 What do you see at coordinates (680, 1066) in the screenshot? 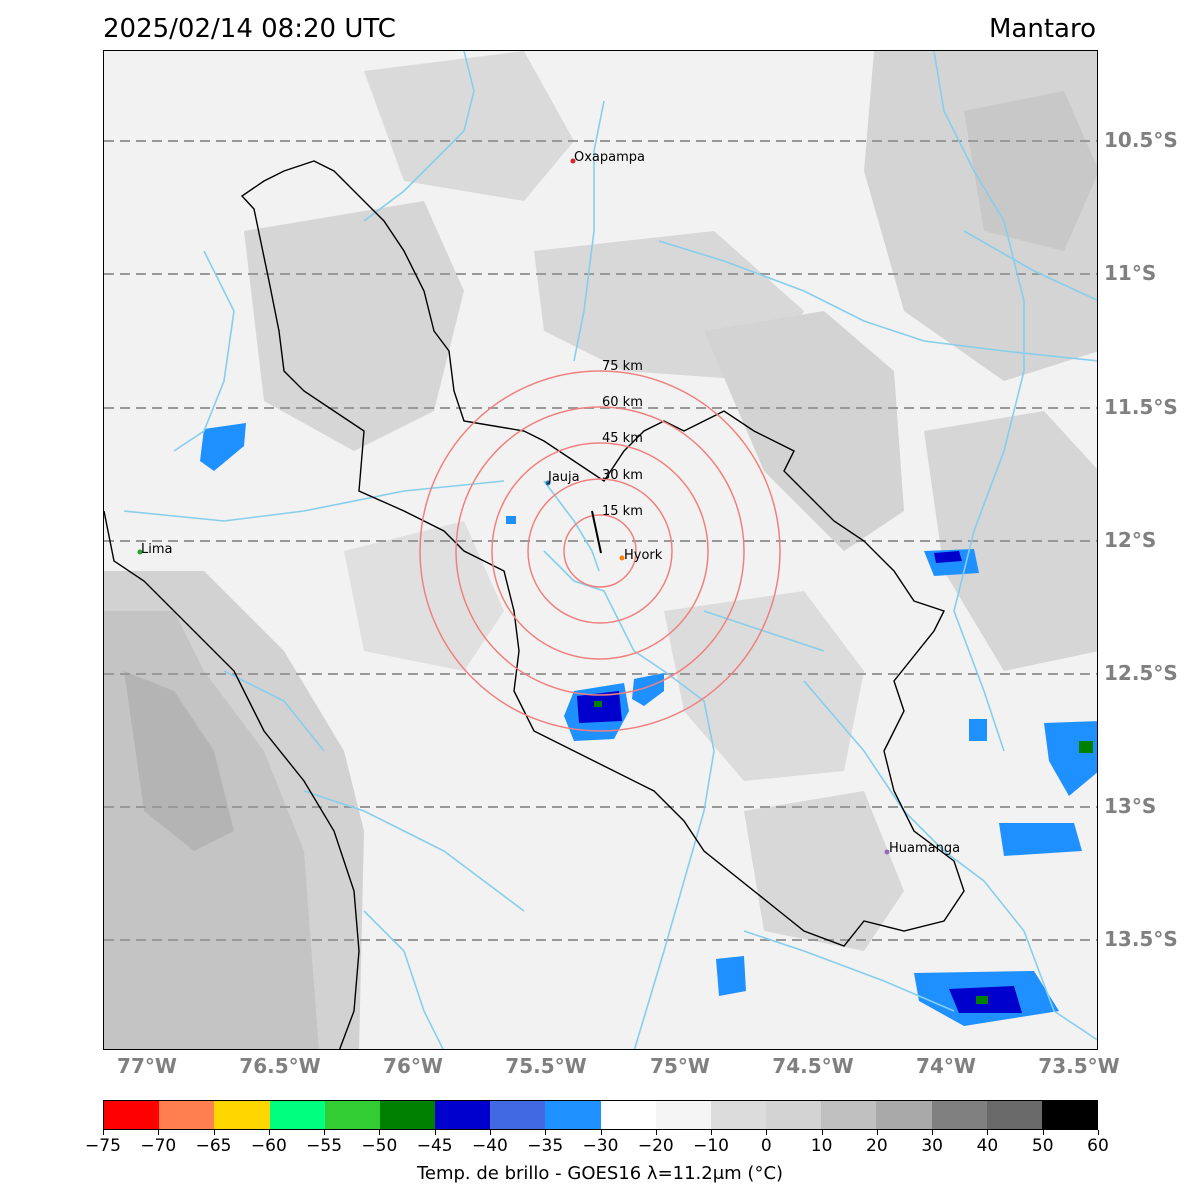
I see `lon-label-75w: 75°W` at bounding box center [680, 1066].